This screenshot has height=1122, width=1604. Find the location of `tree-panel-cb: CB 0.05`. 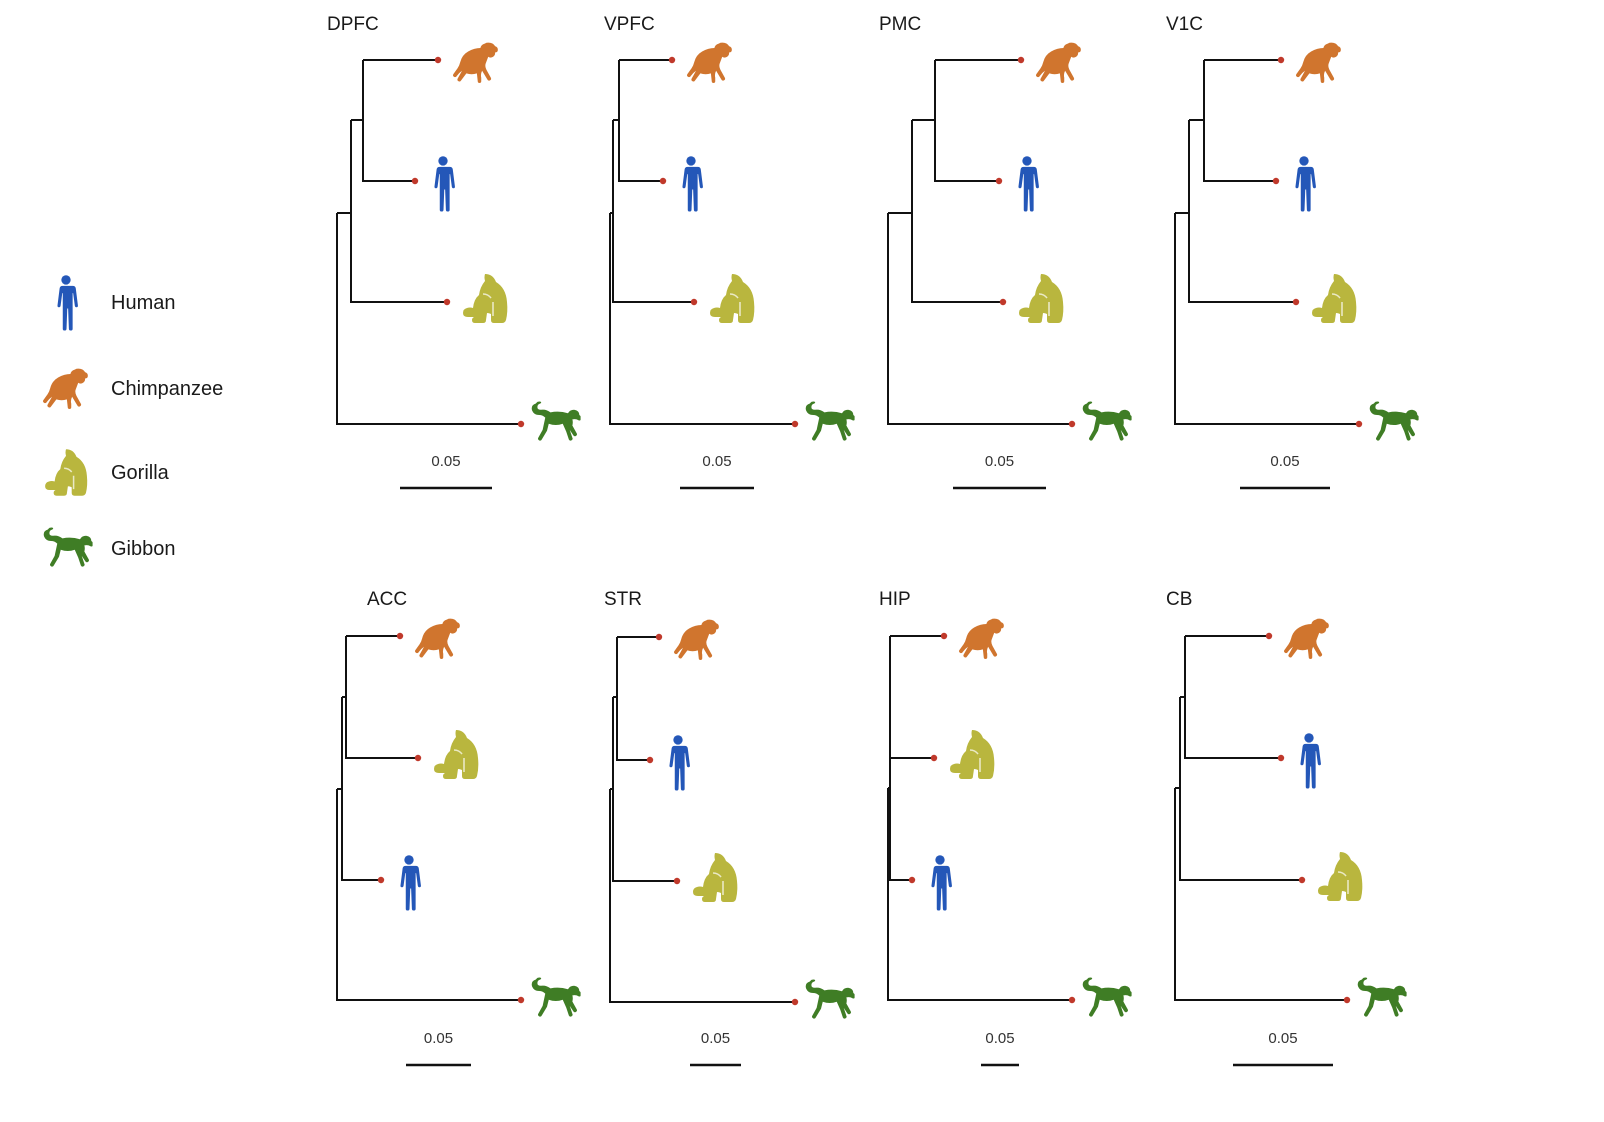

tree-panel-cb: CB 0.05 is located at coordinates (1286, 828).